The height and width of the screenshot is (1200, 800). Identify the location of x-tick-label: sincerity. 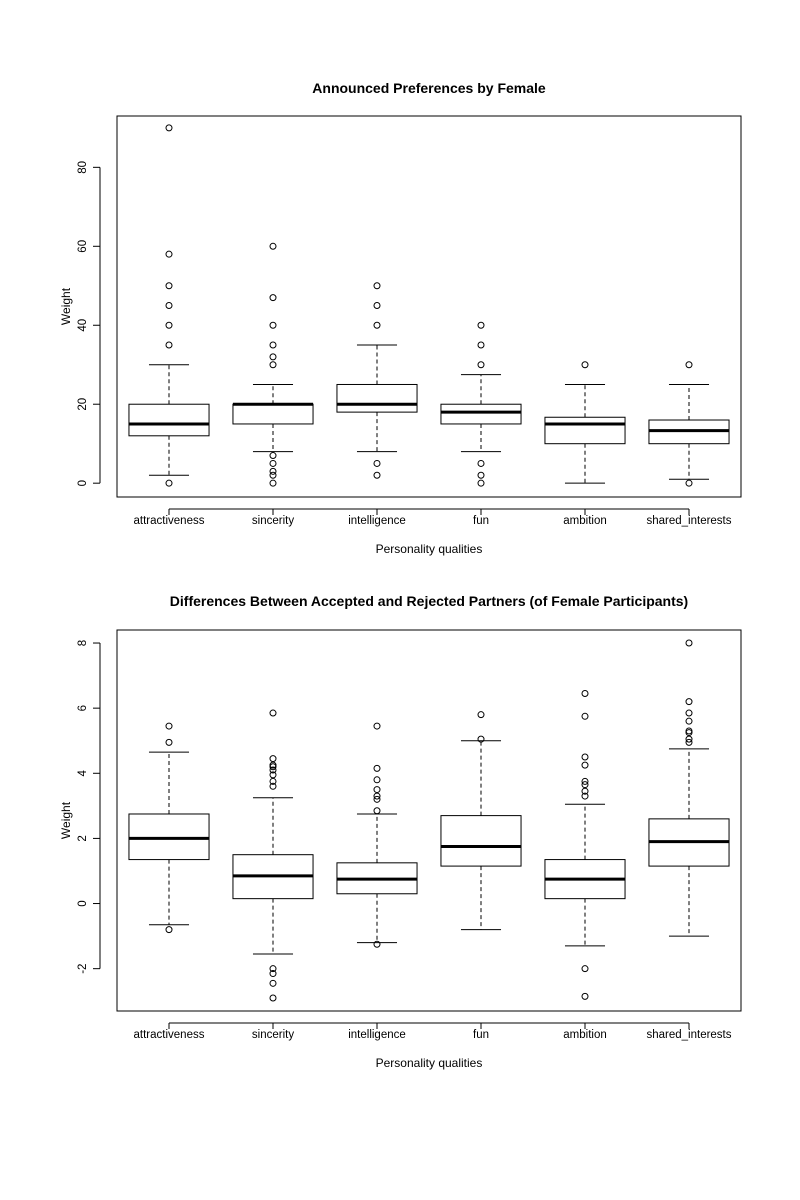
(273, 1035).